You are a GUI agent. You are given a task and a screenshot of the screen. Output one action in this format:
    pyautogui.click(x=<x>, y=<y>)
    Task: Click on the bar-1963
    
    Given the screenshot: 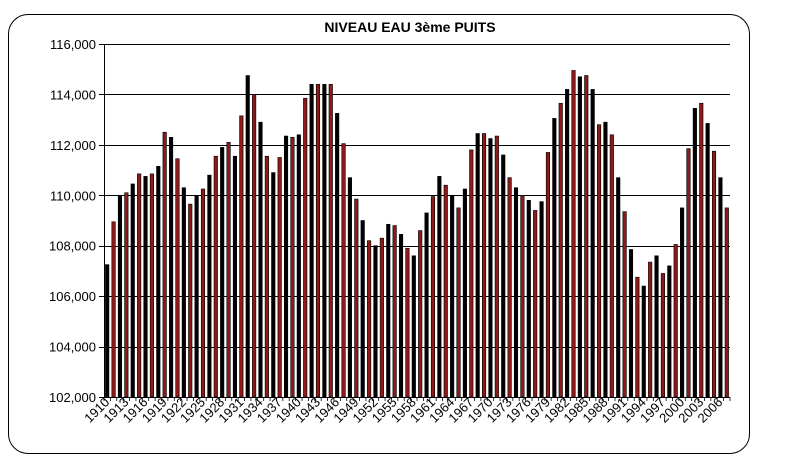 What is the action you would take?
    pyautogui.click(x=445, y=291)
    